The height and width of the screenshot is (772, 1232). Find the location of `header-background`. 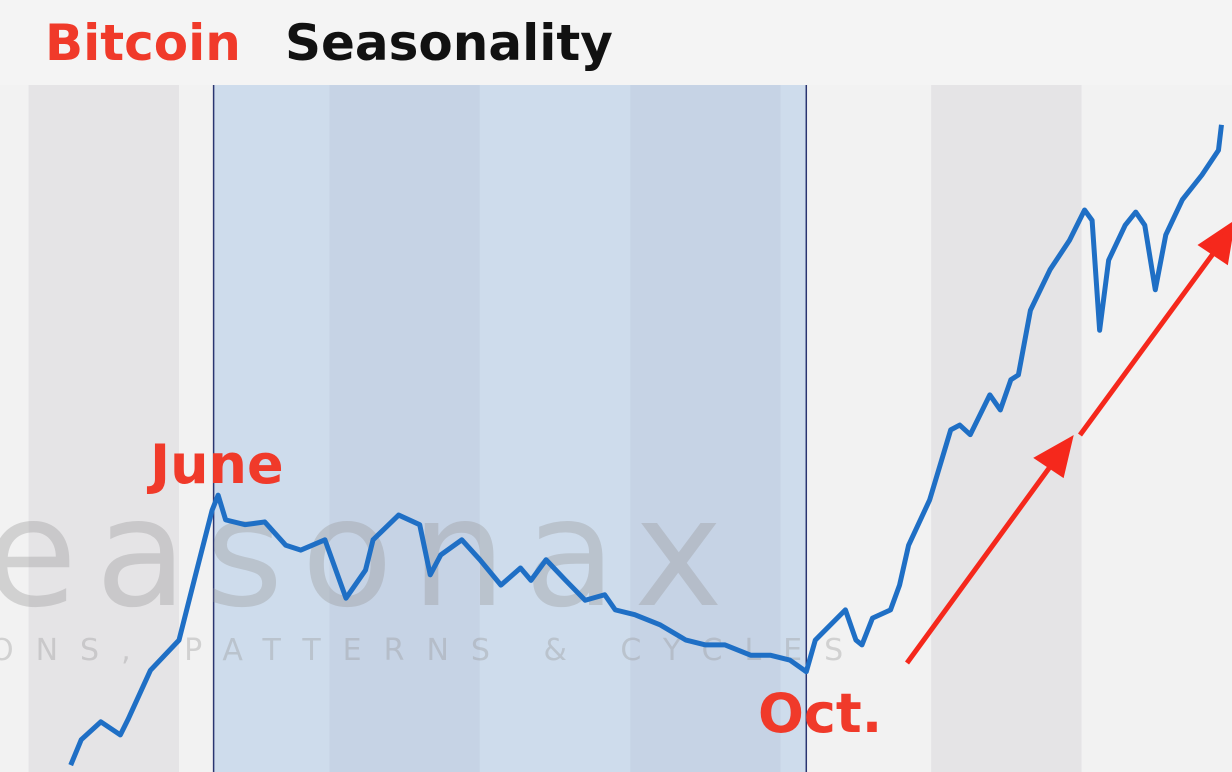

header-background is located at coordinates (616, 42).